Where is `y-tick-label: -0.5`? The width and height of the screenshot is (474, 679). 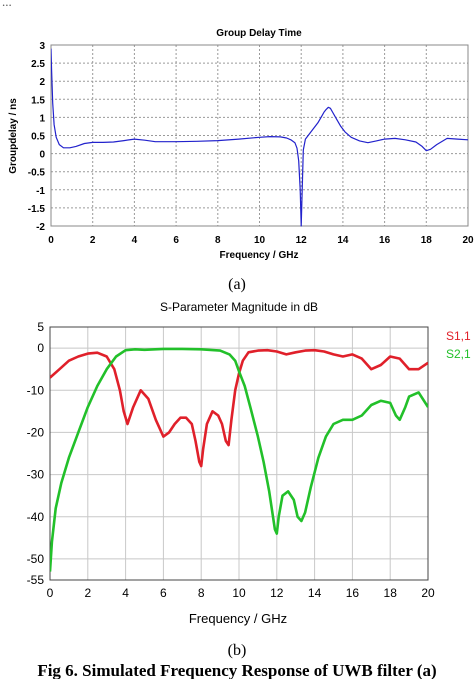
y-tick-label: -0.5 is located at coordinates (37, 173).